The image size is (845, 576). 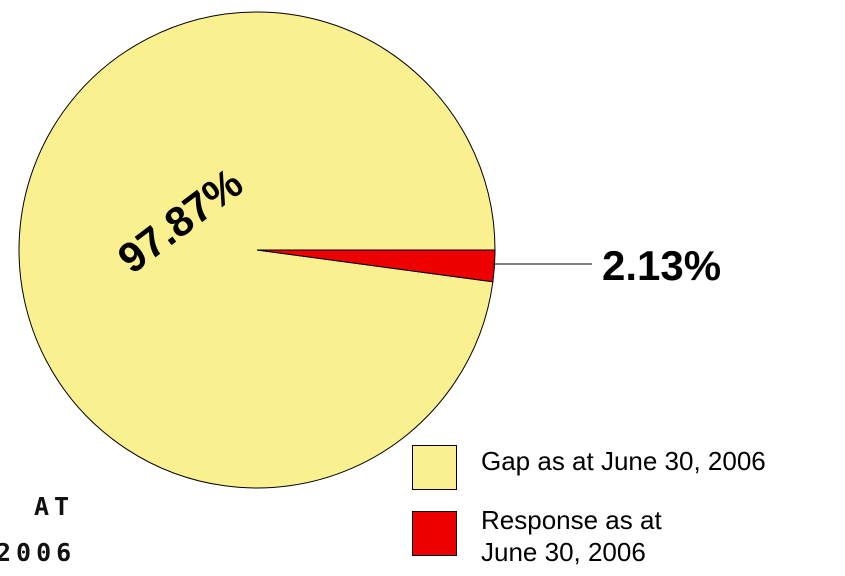 What do you see at coordinates (434, 533) in the screenshot?
I see `legend-swatch-response` at bounding box center [434, 533].